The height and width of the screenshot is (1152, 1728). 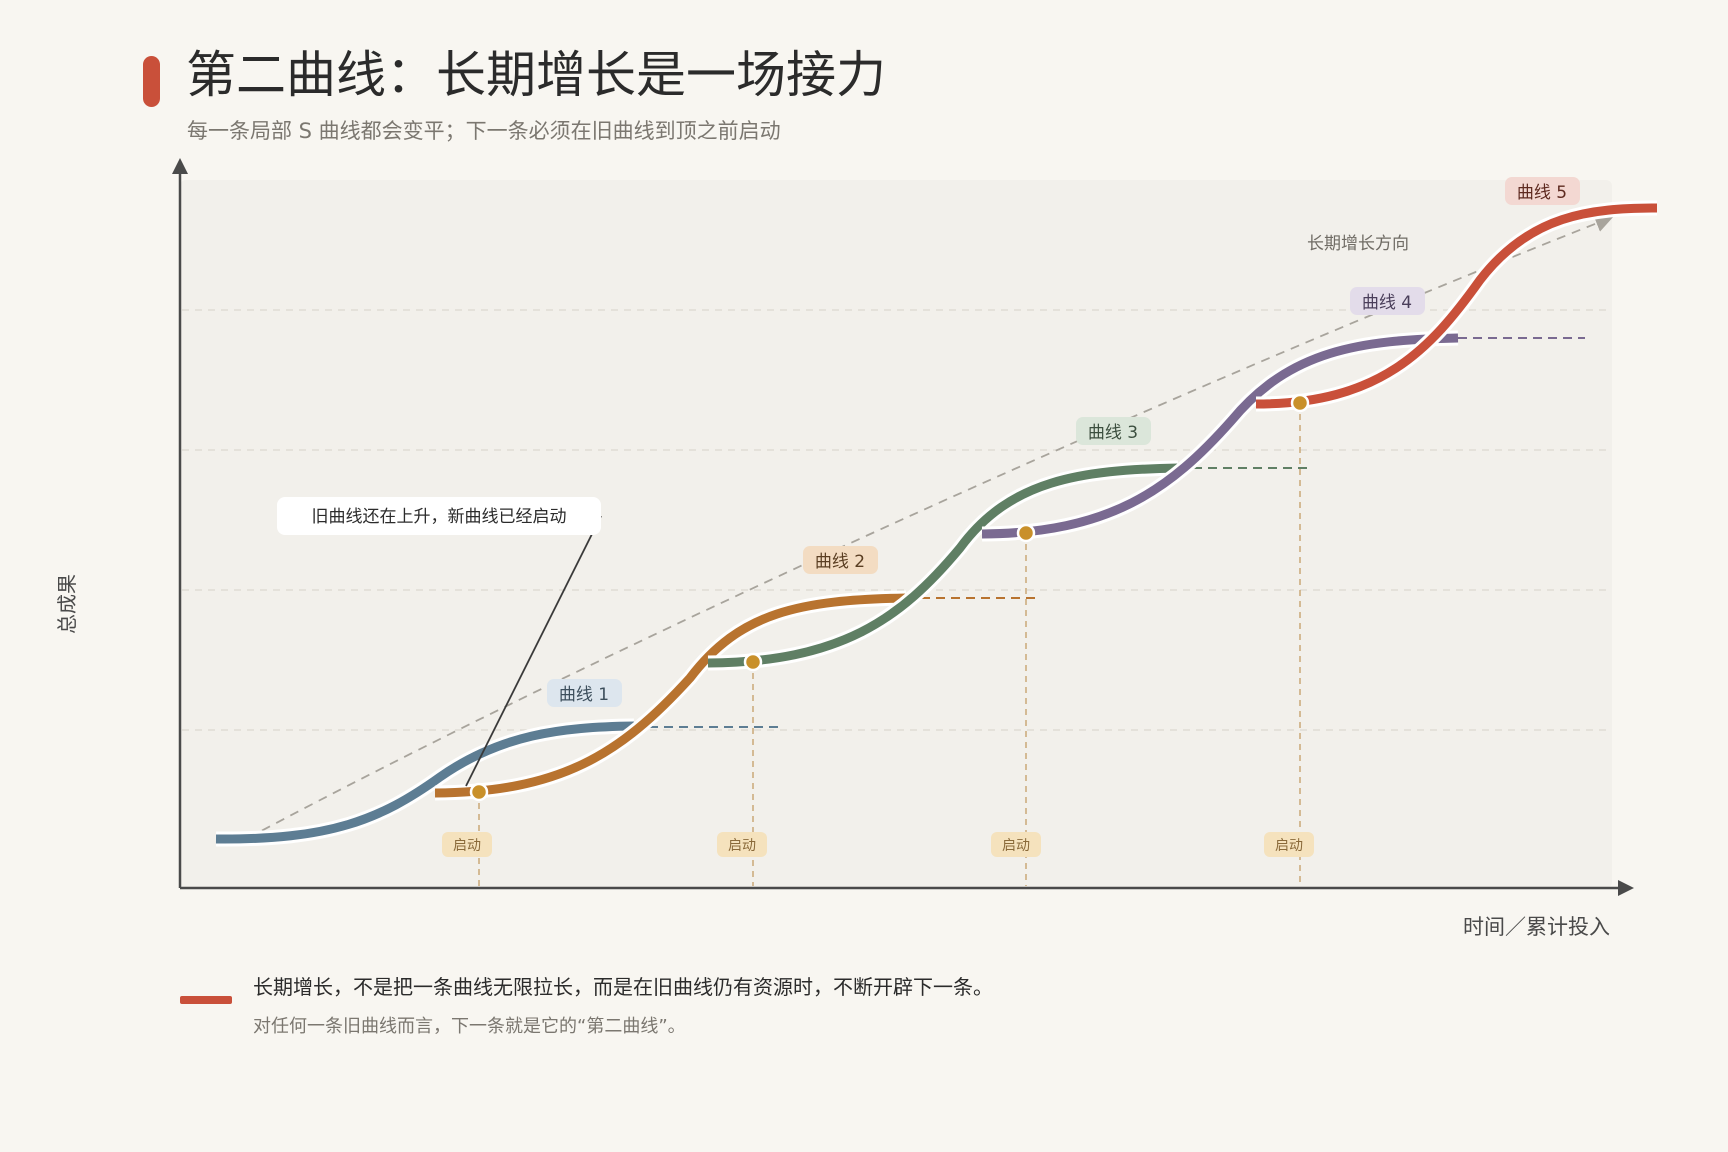 I want to click on curve-badge-4-label: 曲线 4, so click(x=1387, y=303).